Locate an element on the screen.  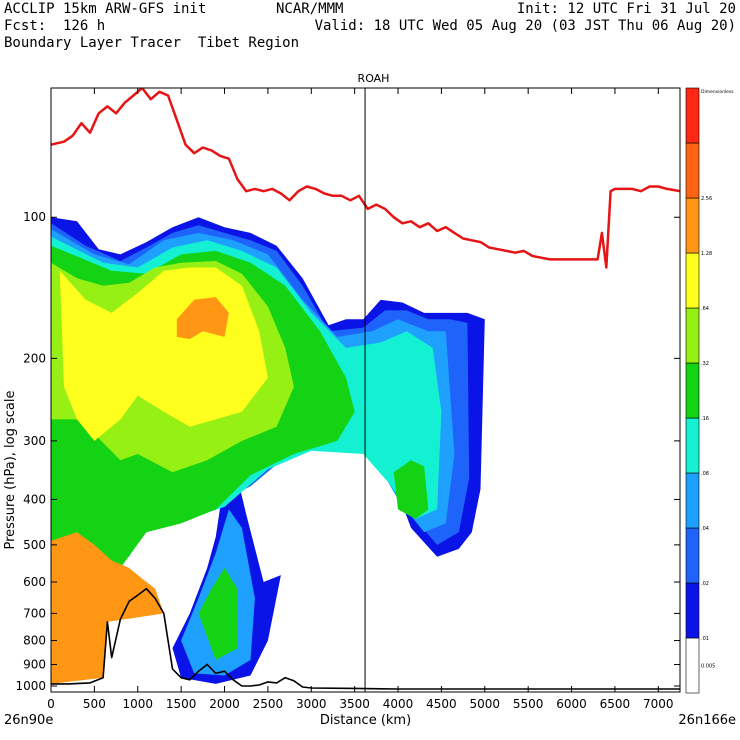
y-axis-label: Pressure (hPa), log scale is located at coordinates (10, 470).